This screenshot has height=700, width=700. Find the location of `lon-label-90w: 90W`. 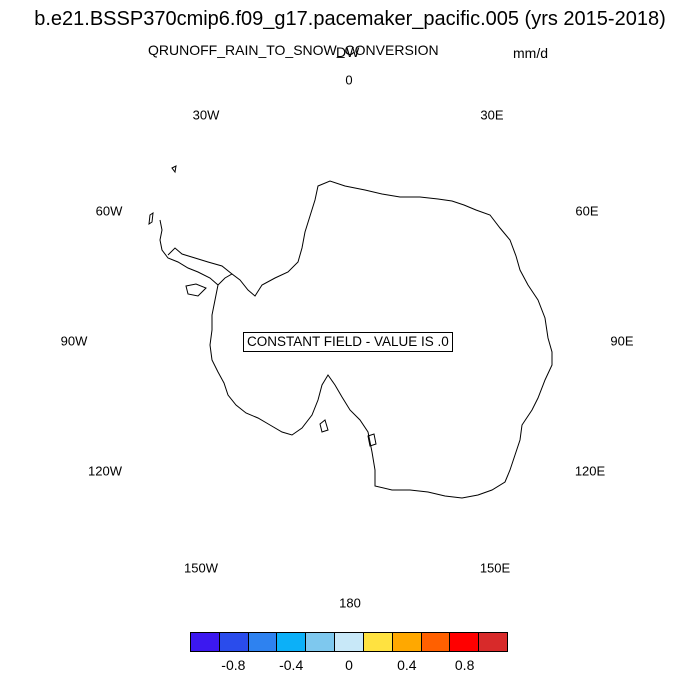

lon-label-90w: 90W is located at coordinates (74, 341).